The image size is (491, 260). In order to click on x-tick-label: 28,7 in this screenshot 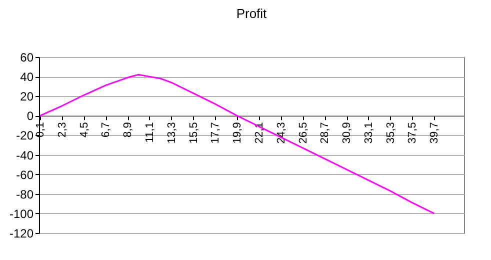, I will do `click(325, 133)`.